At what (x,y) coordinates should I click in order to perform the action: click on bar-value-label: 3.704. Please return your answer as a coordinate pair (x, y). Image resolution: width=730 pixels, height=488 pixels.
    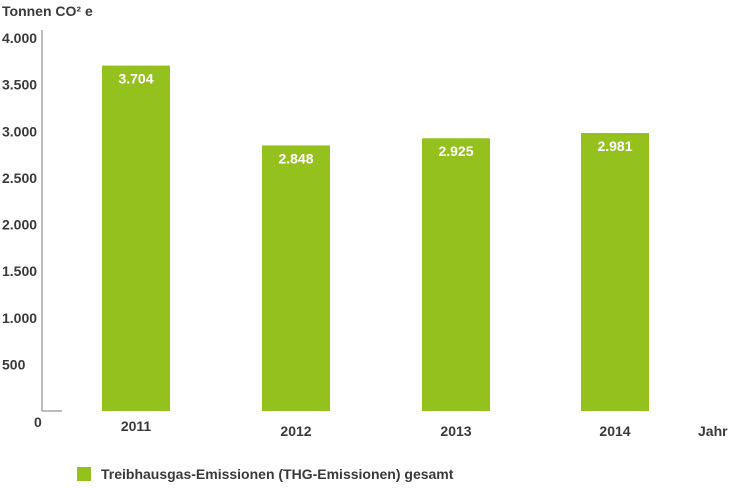
    Looking at the image, I should click on (135, 79).